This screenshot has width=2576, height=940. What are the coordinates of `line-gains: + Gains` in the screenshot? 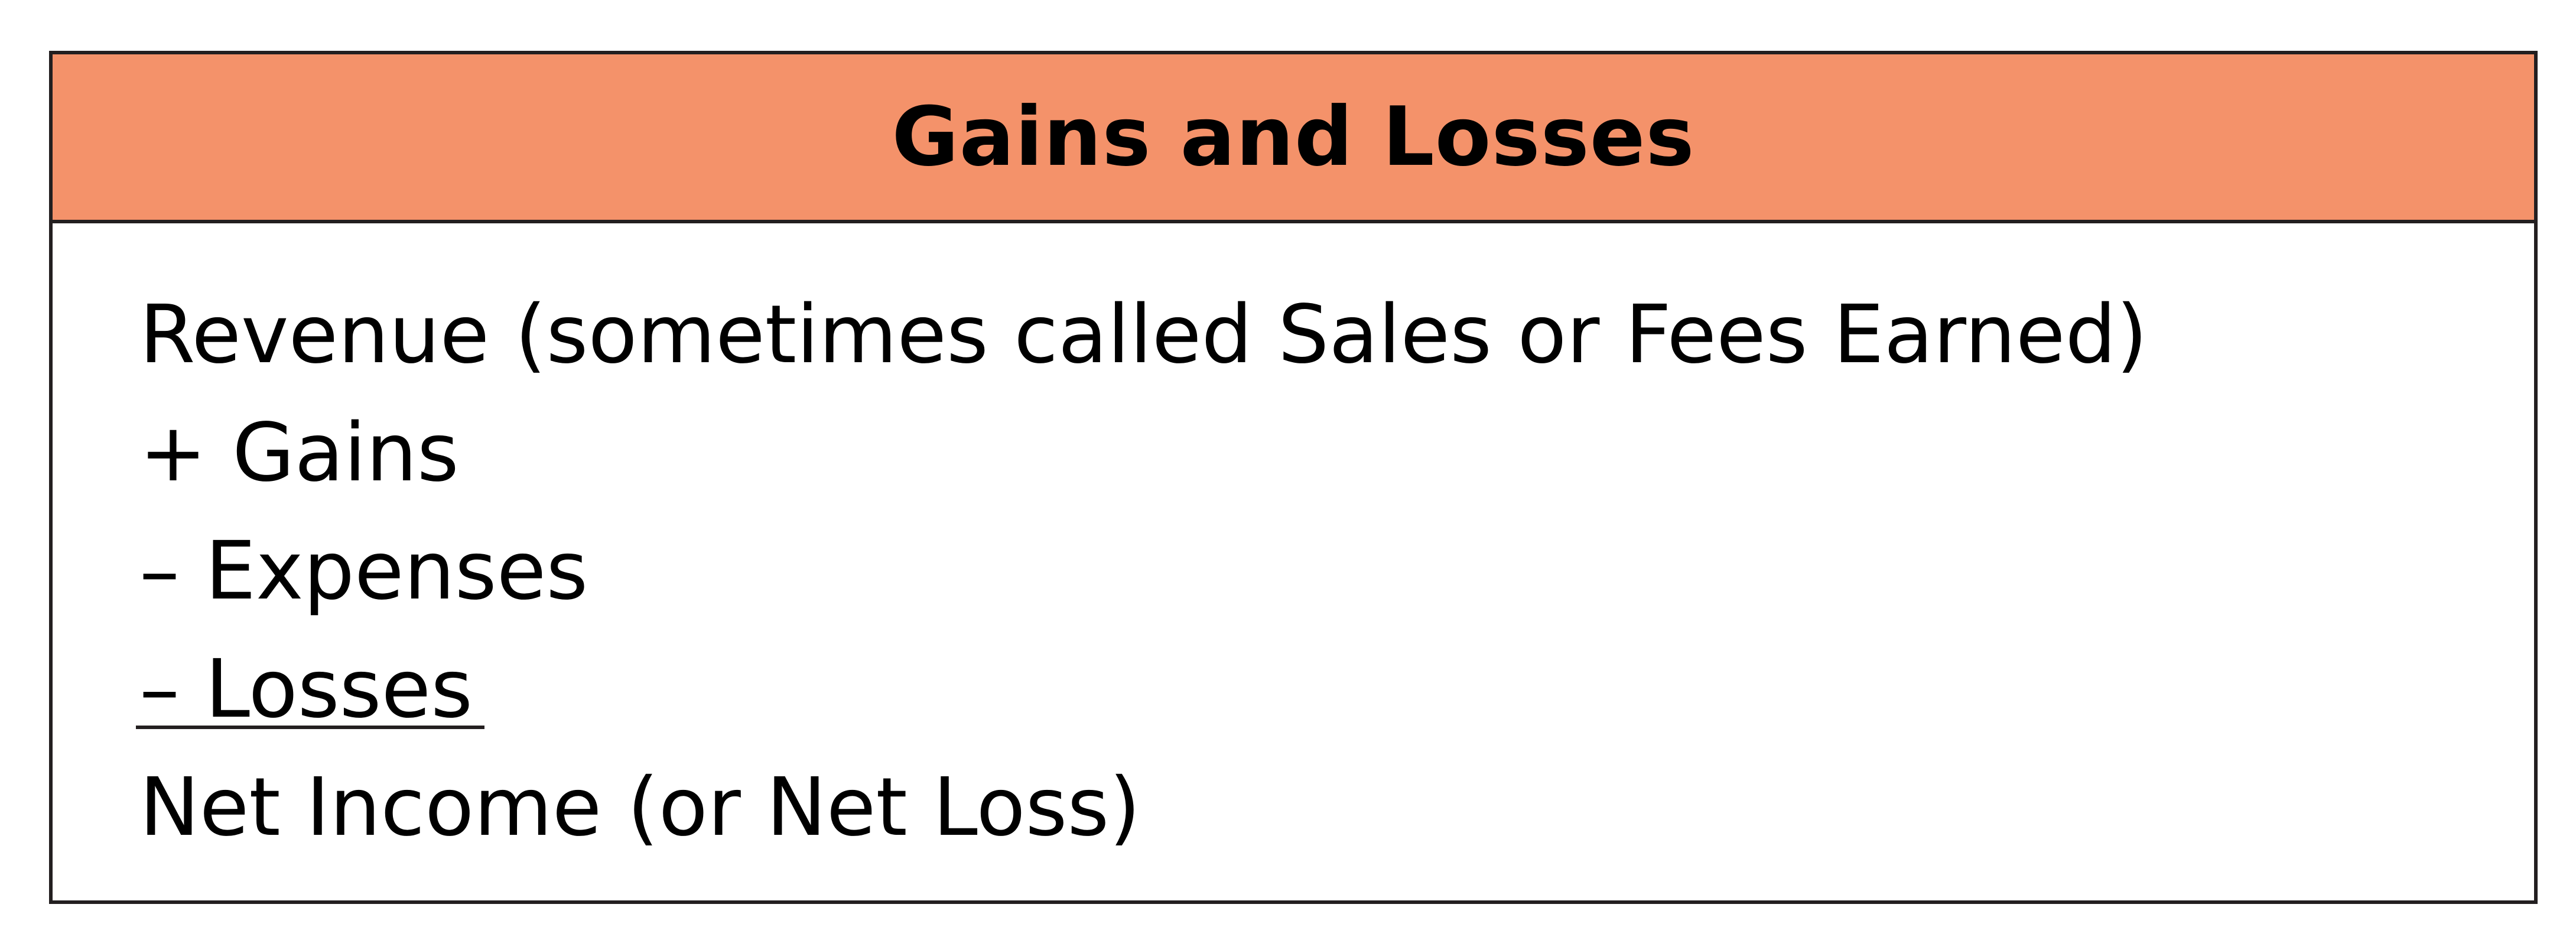 It's located at (299, 453).